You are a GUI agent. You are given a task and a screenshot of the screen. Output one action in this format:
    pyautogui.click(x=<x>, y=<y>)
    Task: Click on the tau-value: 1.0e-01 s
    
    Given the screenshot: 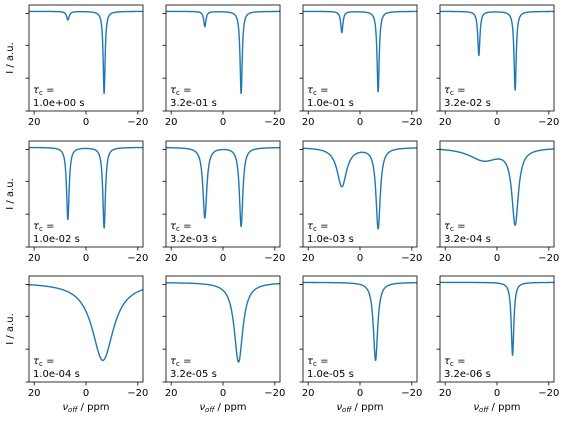 What is the action you would take?
    pyautogui.click(x=330, y=103)
    